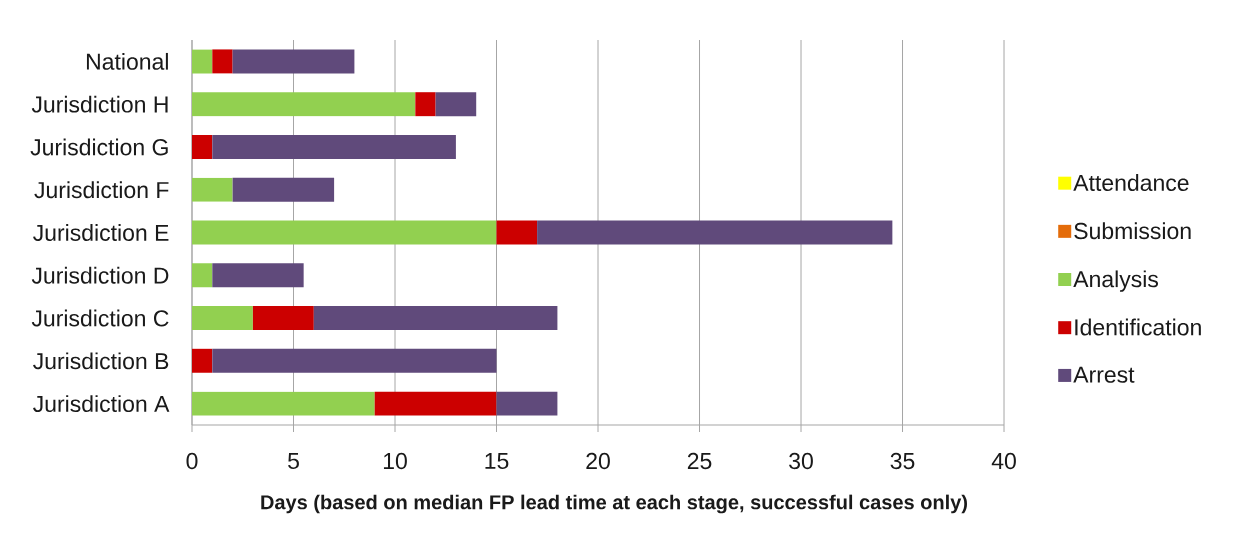  Describe the element at coordinates (127, 61) in the screenshot. I see `y-tick-label: National` at that location.